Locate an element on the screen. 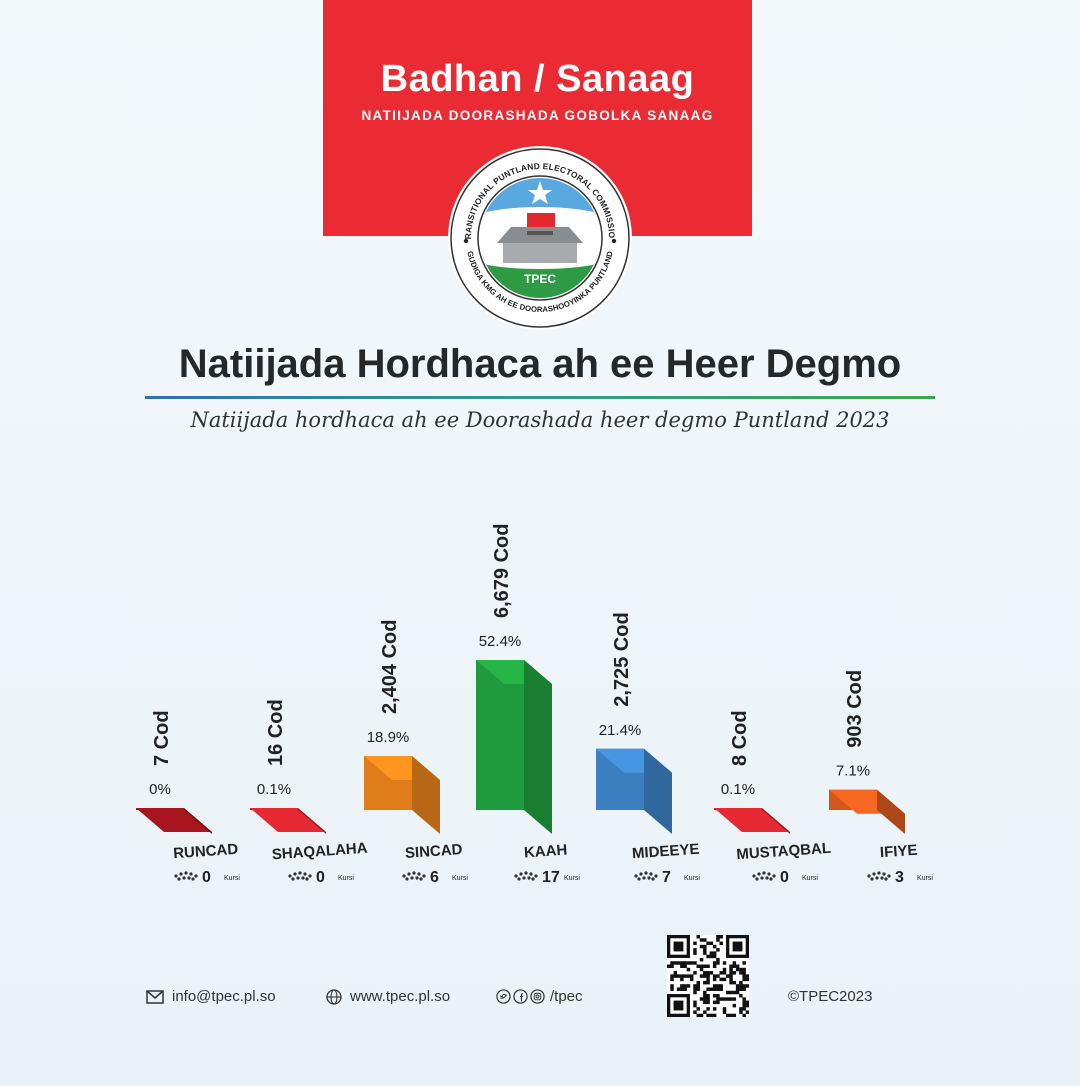  bar-runcad is located at coordinates (174, 821).